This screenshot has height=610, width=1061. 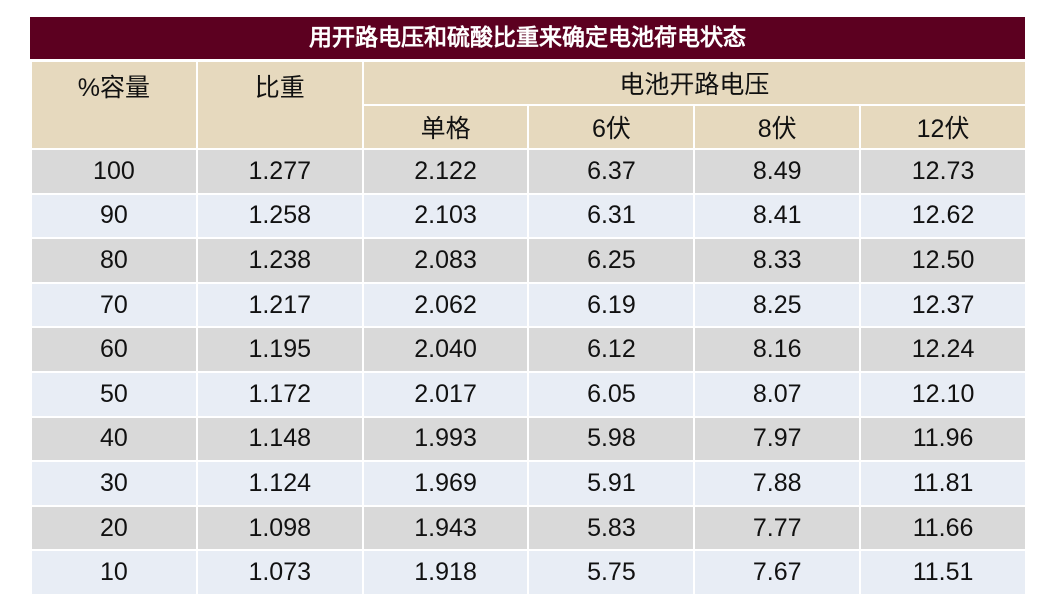 What do you see at coordinates (114, 260) in the screenshot?
I see `cell-capacity: 80` at bounding box center [114, 260].